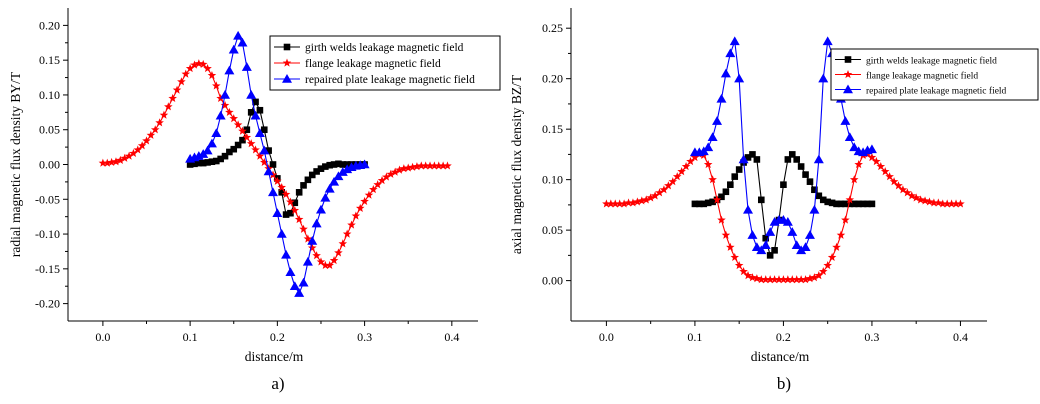 This screenshot has height=404, width=1040. I want to click on x-tick-label: 0.1, so click(694, 337).